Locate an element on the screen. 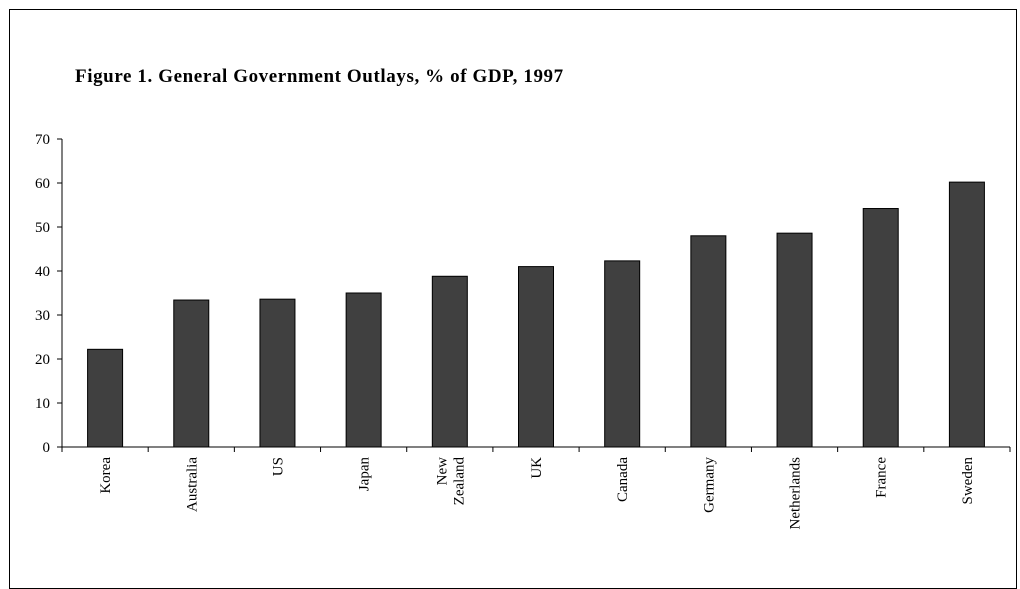 The image size is (1020, 589). x-category-label-line: Canada is located at coordinates (623, 479).